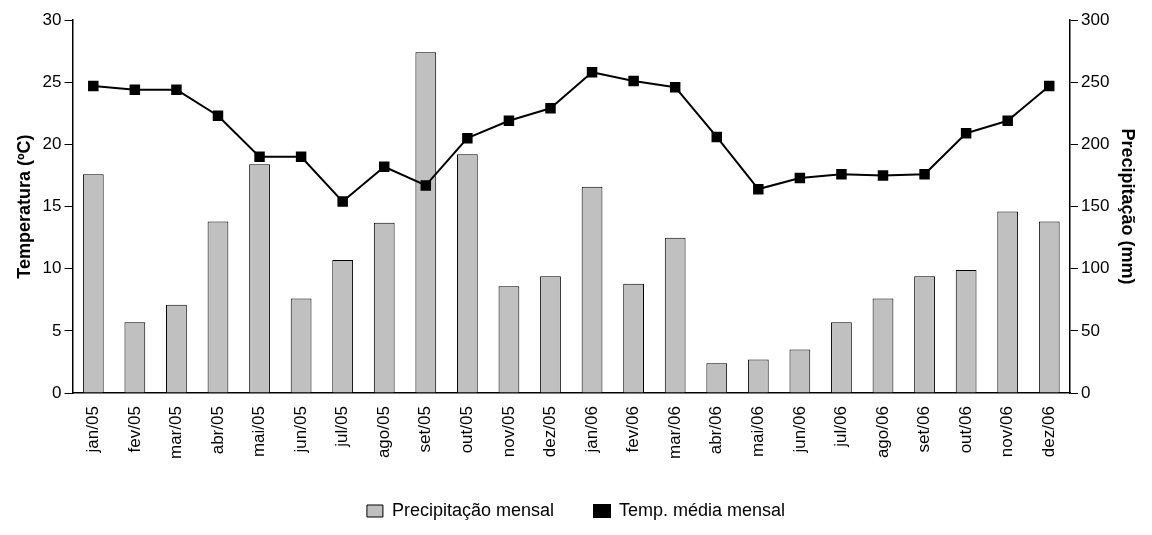  I want to click on x-tick-label: mai/05, so click(259, 432).